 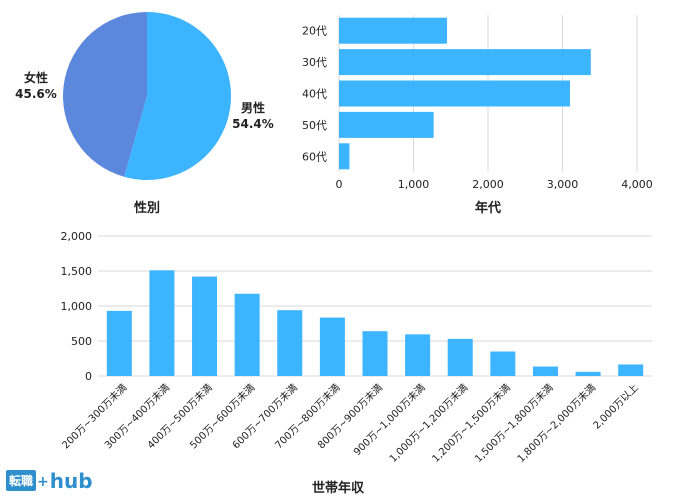 What do you see at coordinates (414, 184) in the screenshot?
I see `x-tick-label: 1,000` at bounding box center [414, 184].